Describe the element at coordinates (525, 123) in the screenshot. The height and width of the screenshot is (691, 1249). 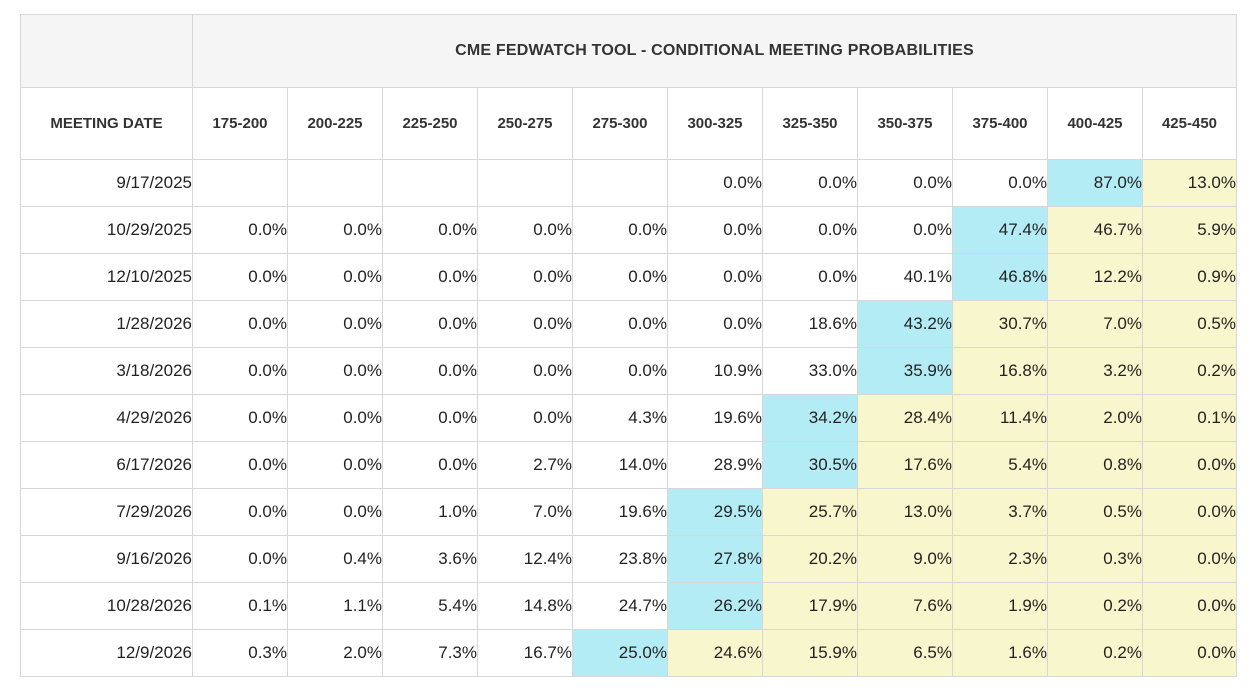
I see `column-header: 250-275` at that location.